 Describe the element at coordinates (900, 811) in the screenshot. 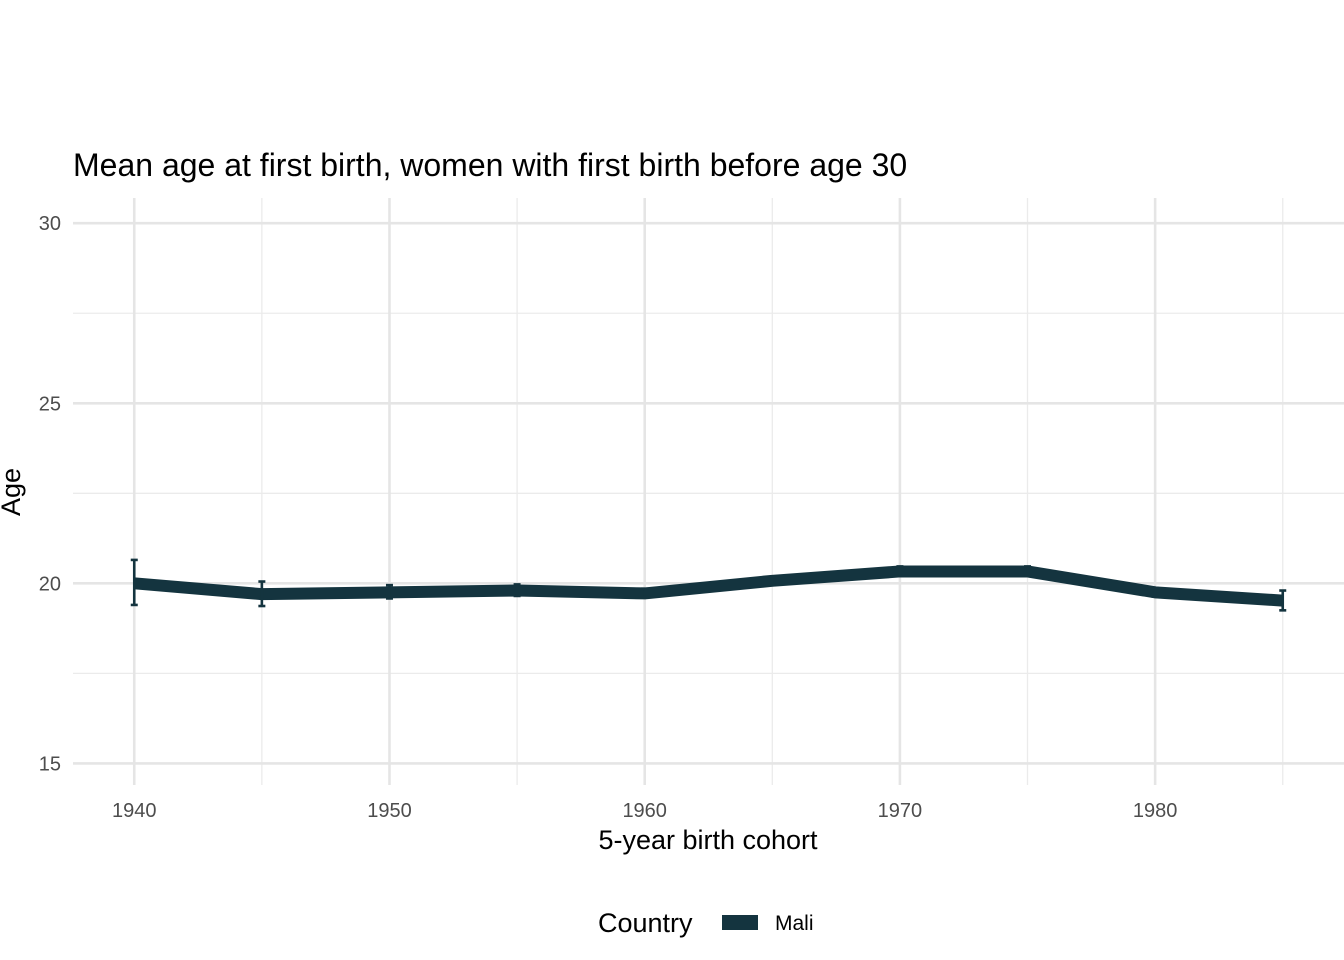

I see `x-tick-label: 1970` at that location.